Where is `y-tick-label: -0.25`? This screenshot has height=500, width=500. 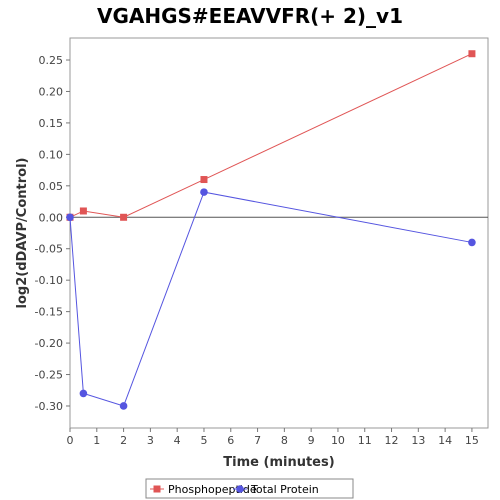 y-tick-label: -0.25 is located at coordinates (49, 375).